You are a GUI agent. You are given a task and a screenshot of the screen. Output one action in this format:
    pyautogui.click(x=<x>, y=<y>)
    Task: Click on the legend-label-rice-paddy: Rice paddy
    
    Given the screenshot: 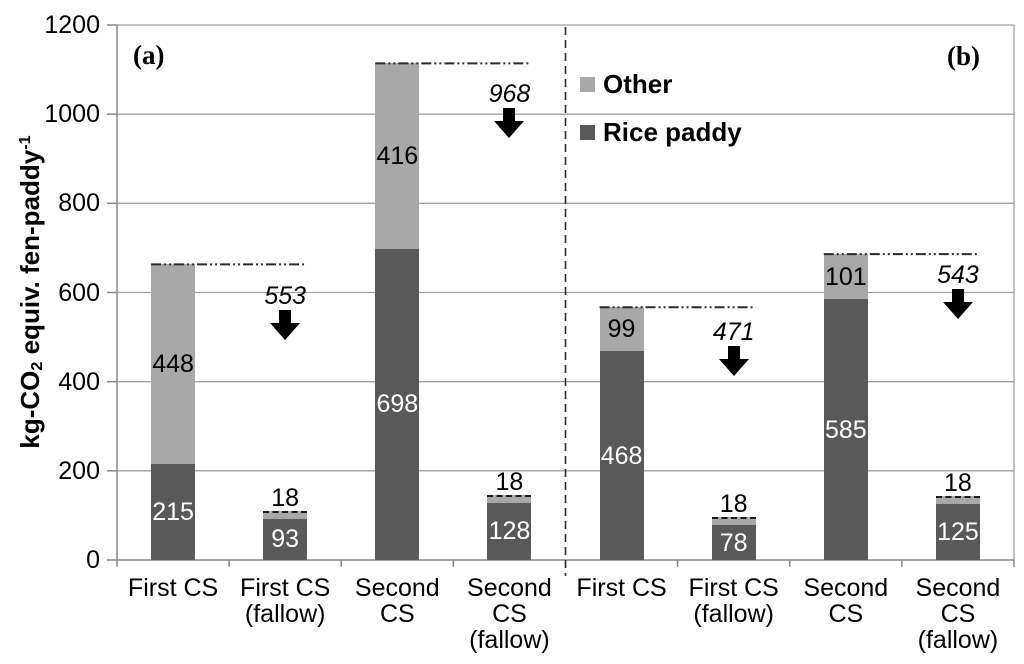 What is the action you would take?
    pyautogui.click(x=672, y=132)
    